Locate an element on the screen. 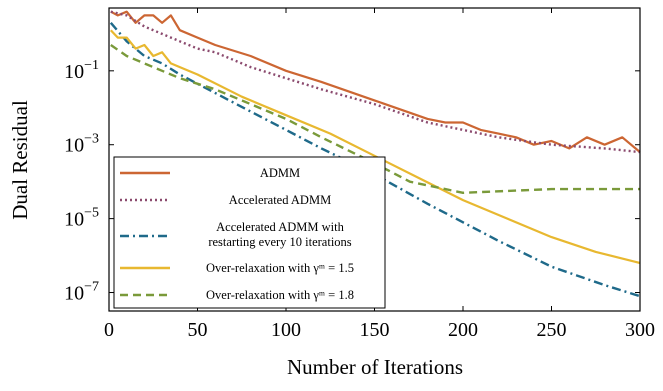  y-tick-label: 10⁻¹ is located at coordinates (81, 70).